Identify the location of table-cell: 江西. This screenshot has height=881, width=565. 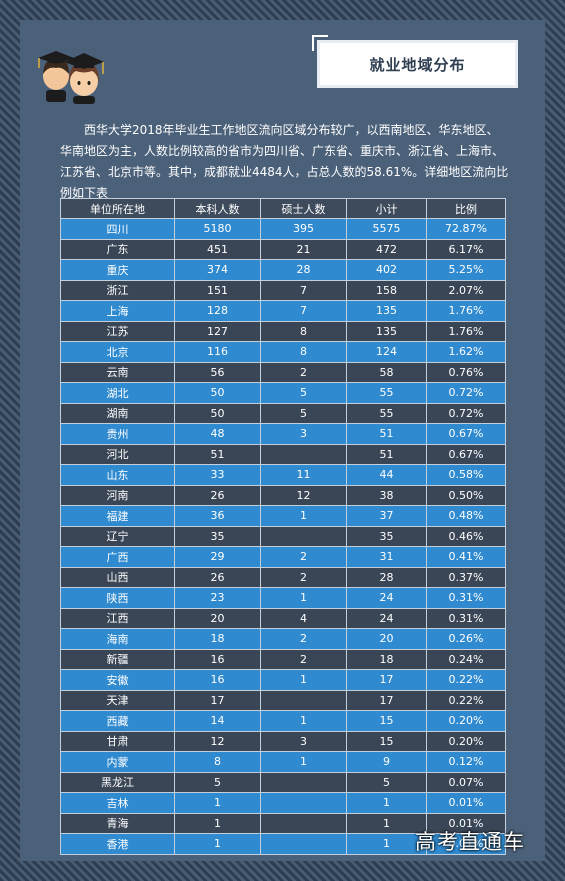
(117, 618).